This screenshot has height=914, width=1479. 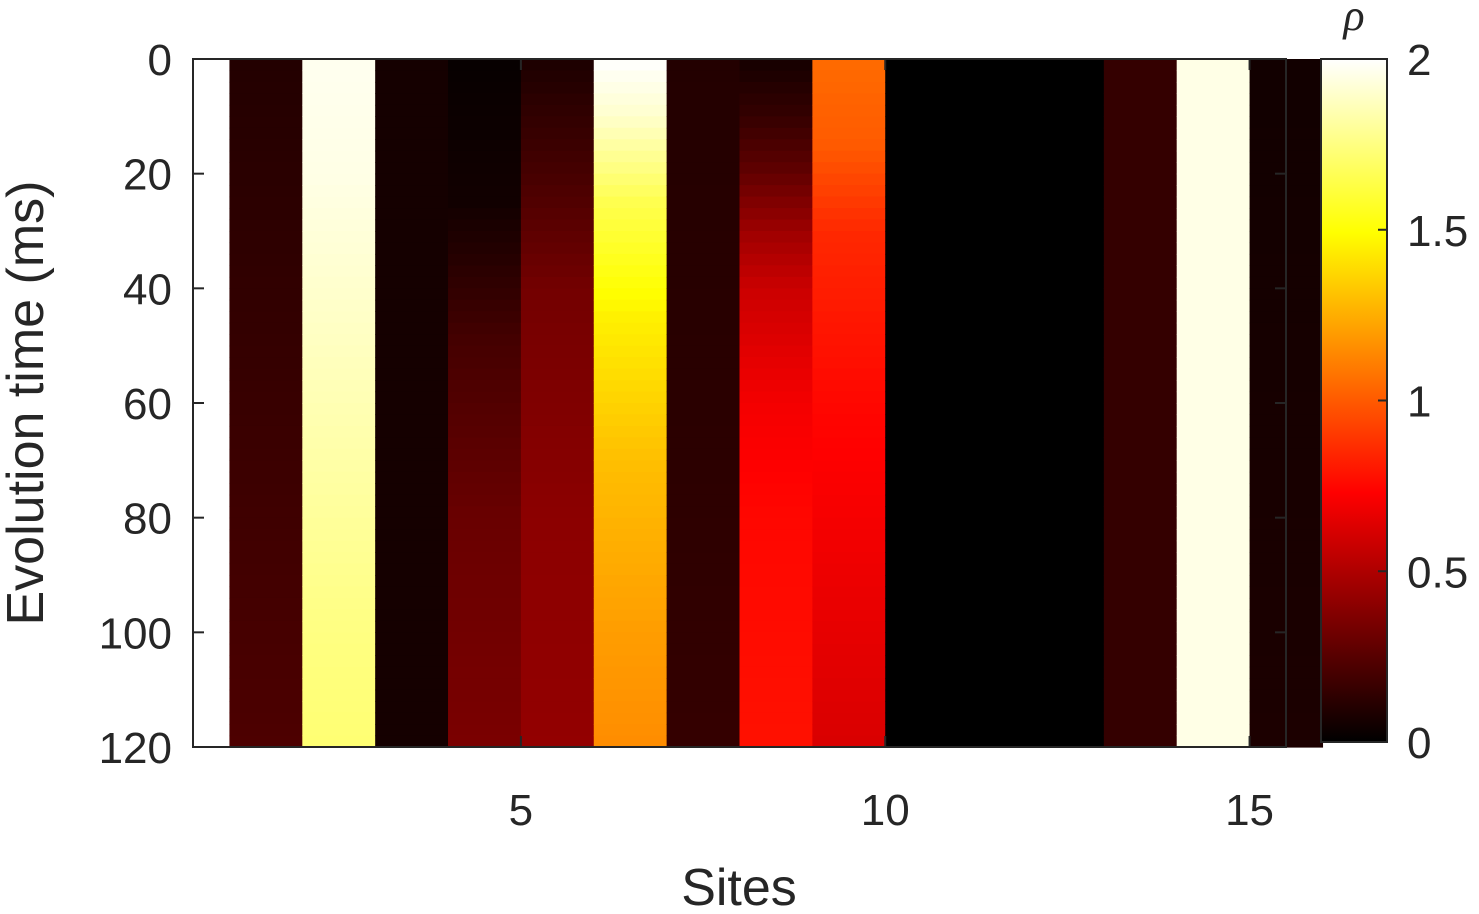 I want to click on y-tick-label: 60, so click(x=147, y=404).